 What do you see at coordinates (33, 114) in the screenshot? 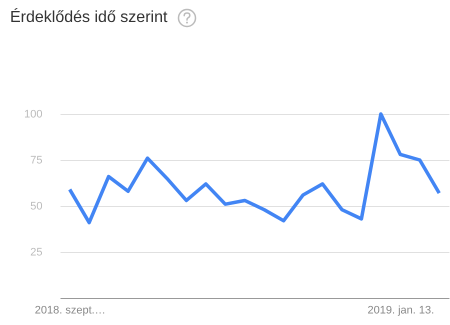
I see `y-tick-label: 100` at bounding box center [33, 114].